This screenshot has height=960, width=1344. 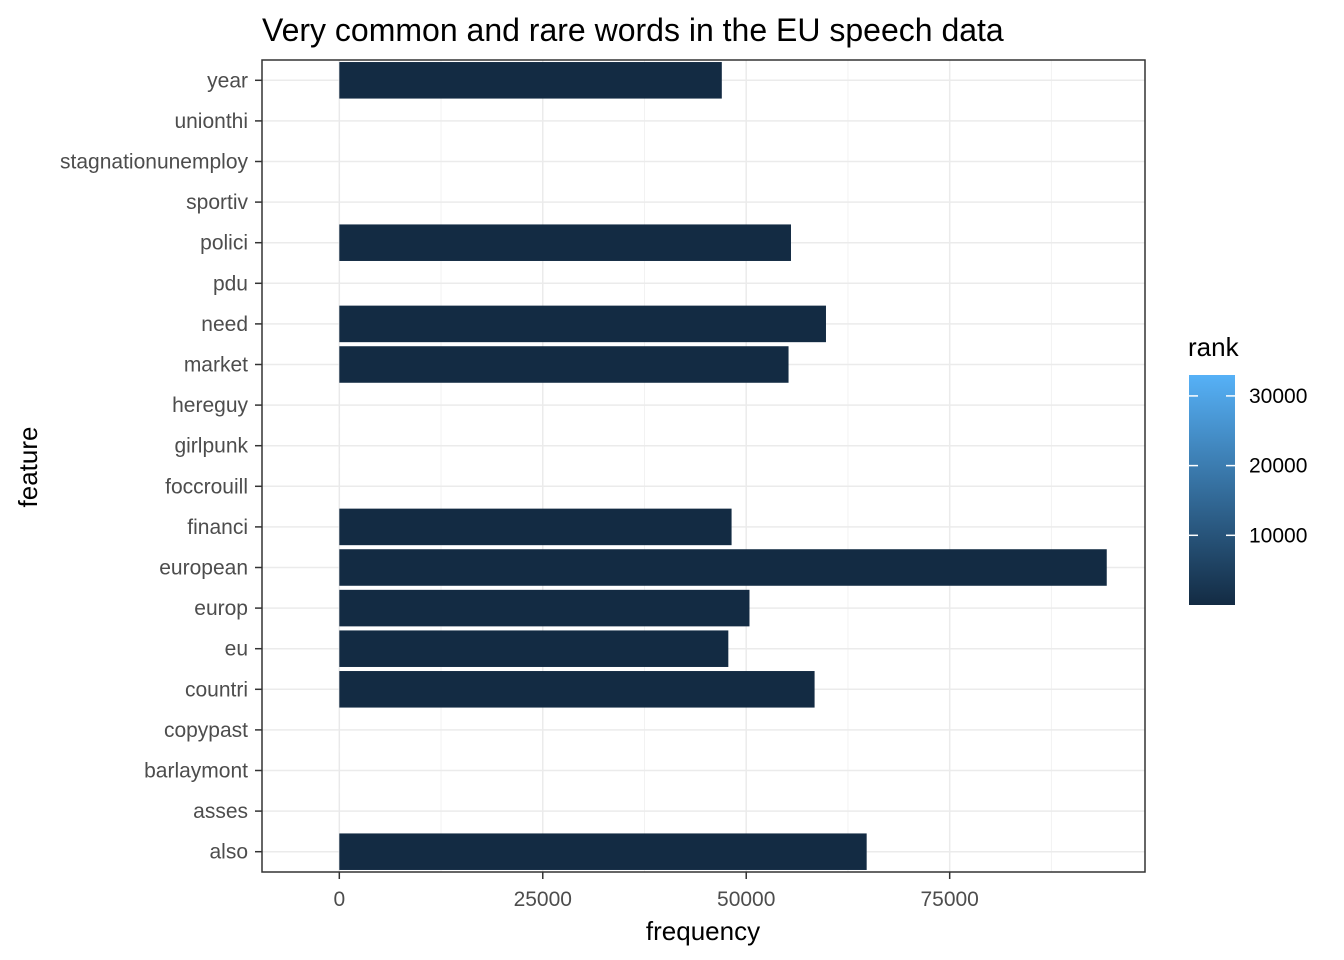 I want to click on y-tick-label: barlaymont, so click(x=196, y=771).